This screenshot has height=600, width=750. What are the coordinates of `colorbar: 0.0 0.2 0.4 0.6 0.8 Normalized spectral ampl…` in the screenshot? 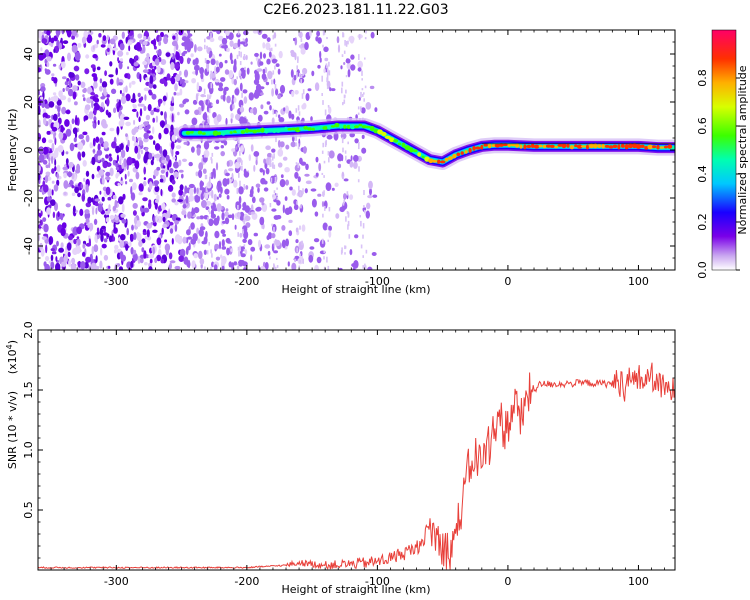 It's located at (722, 154).